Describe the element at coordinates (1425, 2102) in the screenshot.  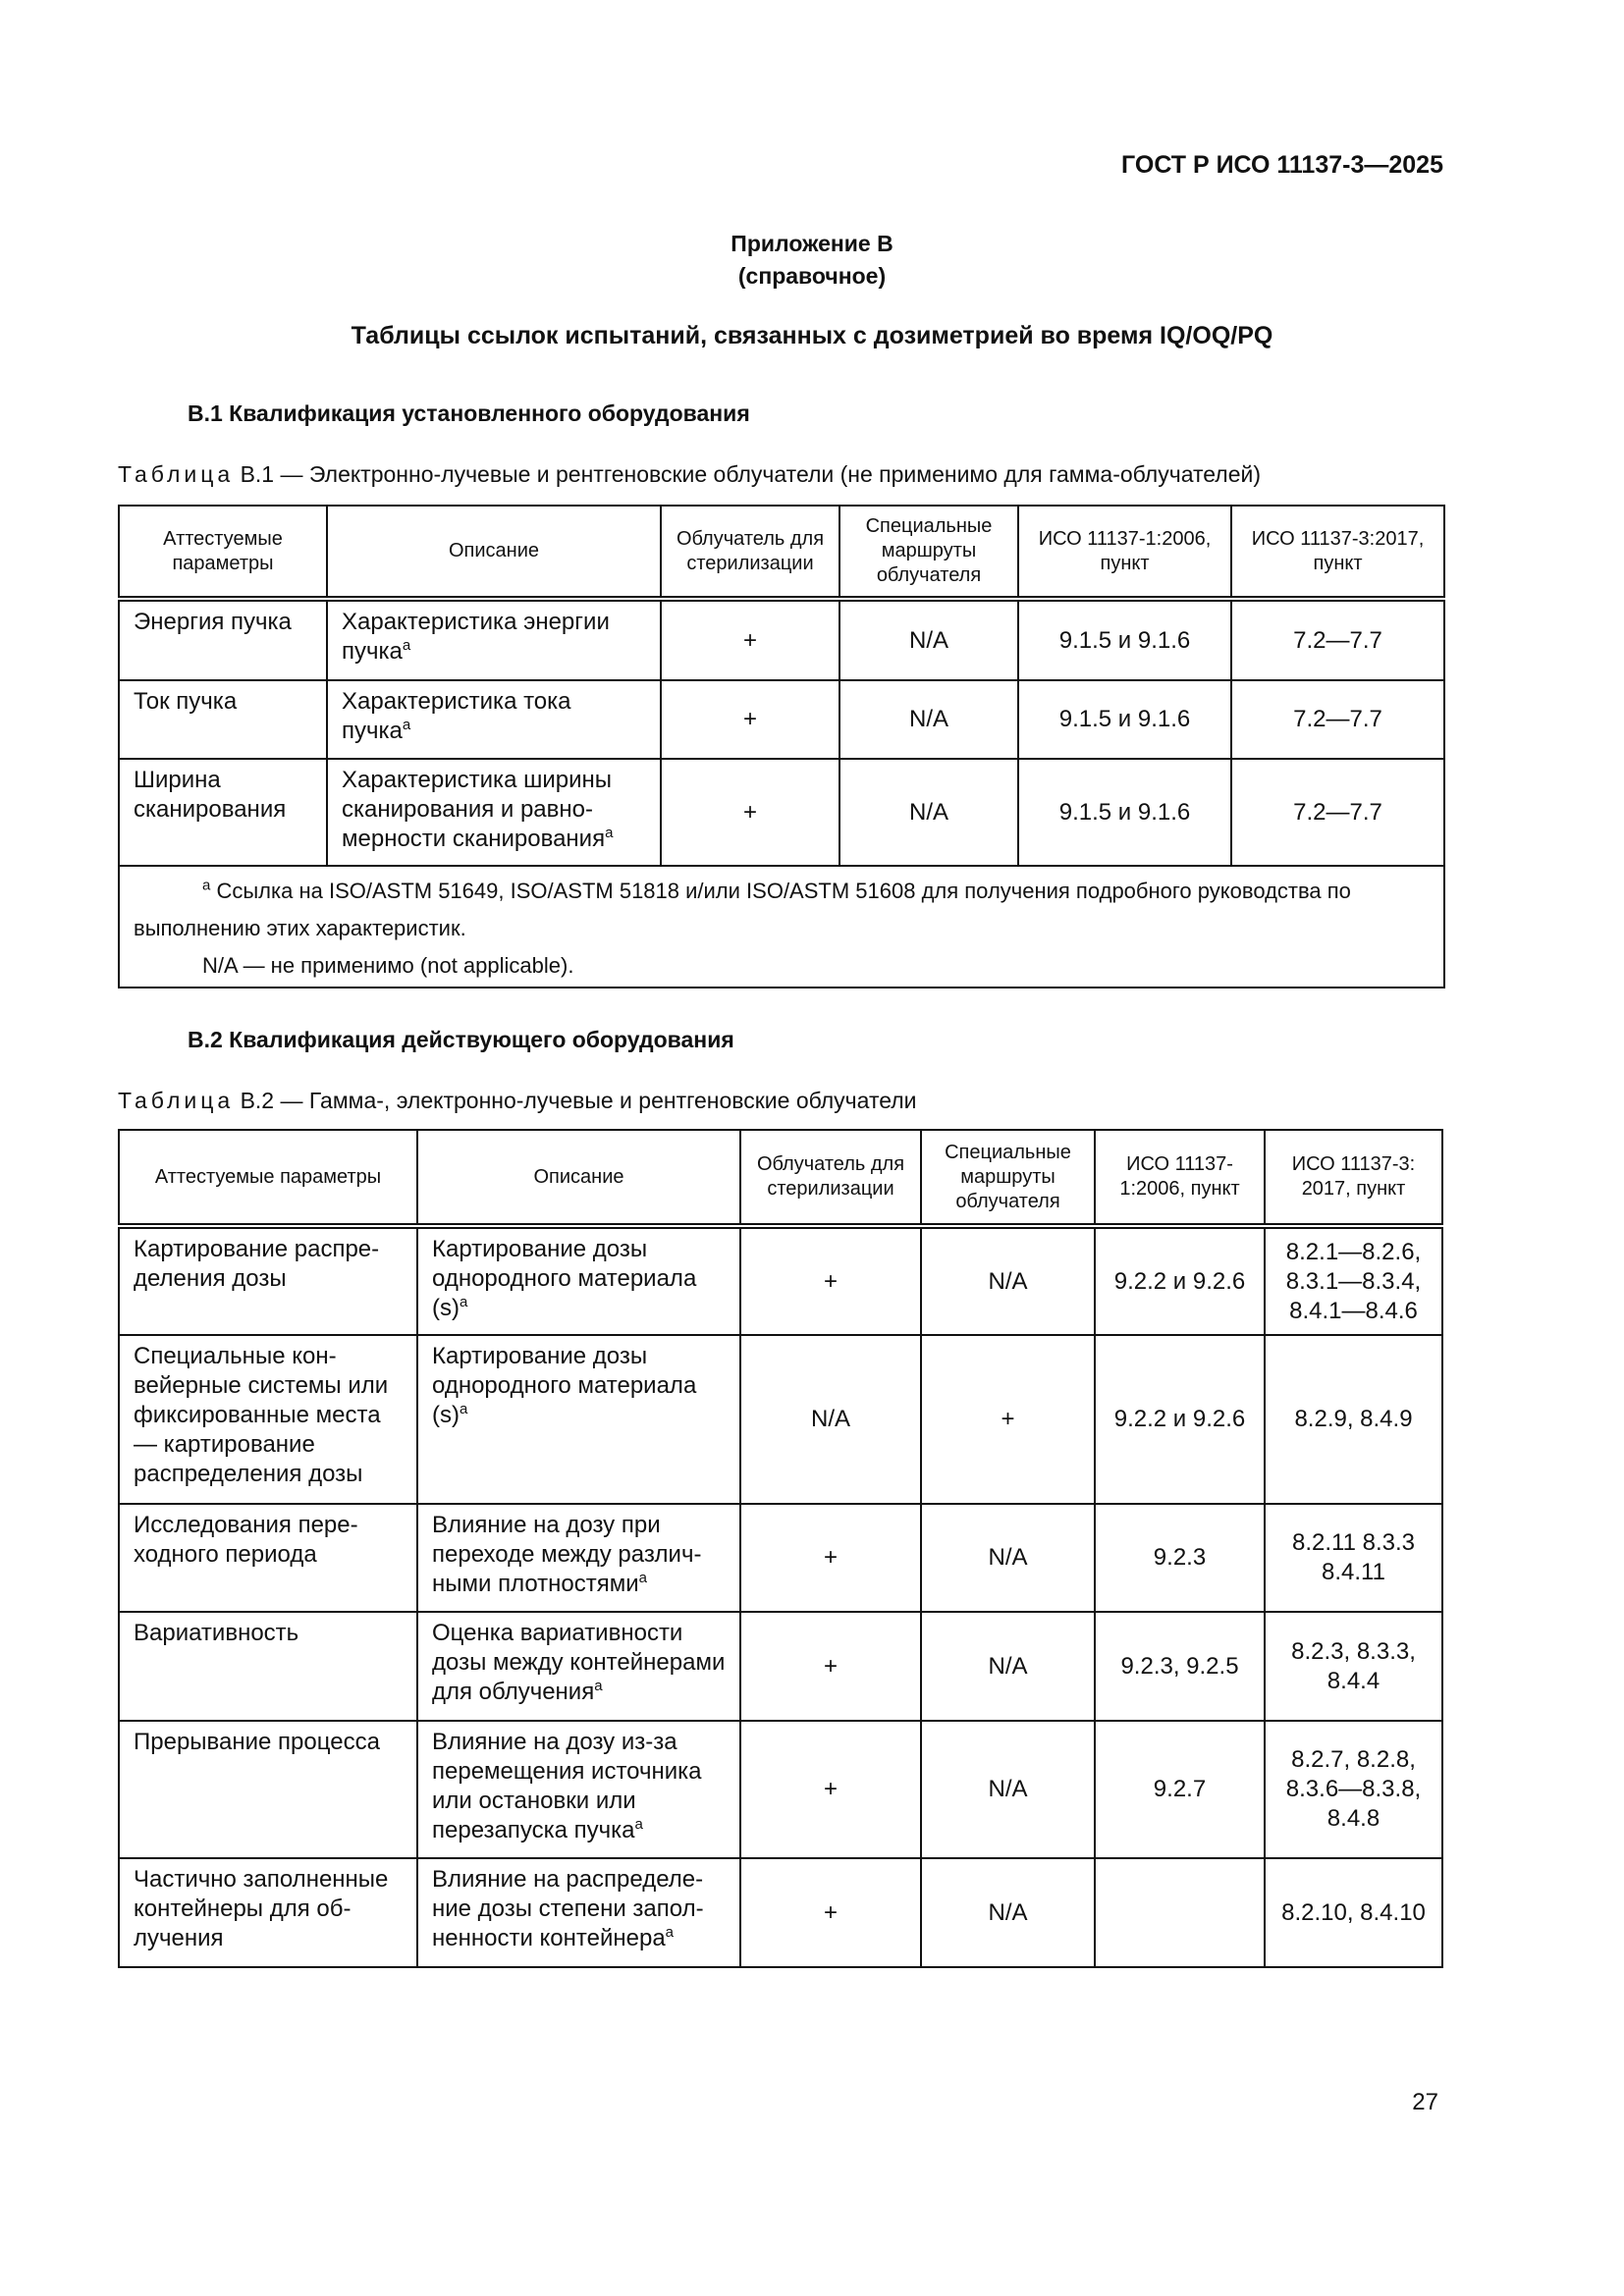
I see `page-number: 27` at that location.